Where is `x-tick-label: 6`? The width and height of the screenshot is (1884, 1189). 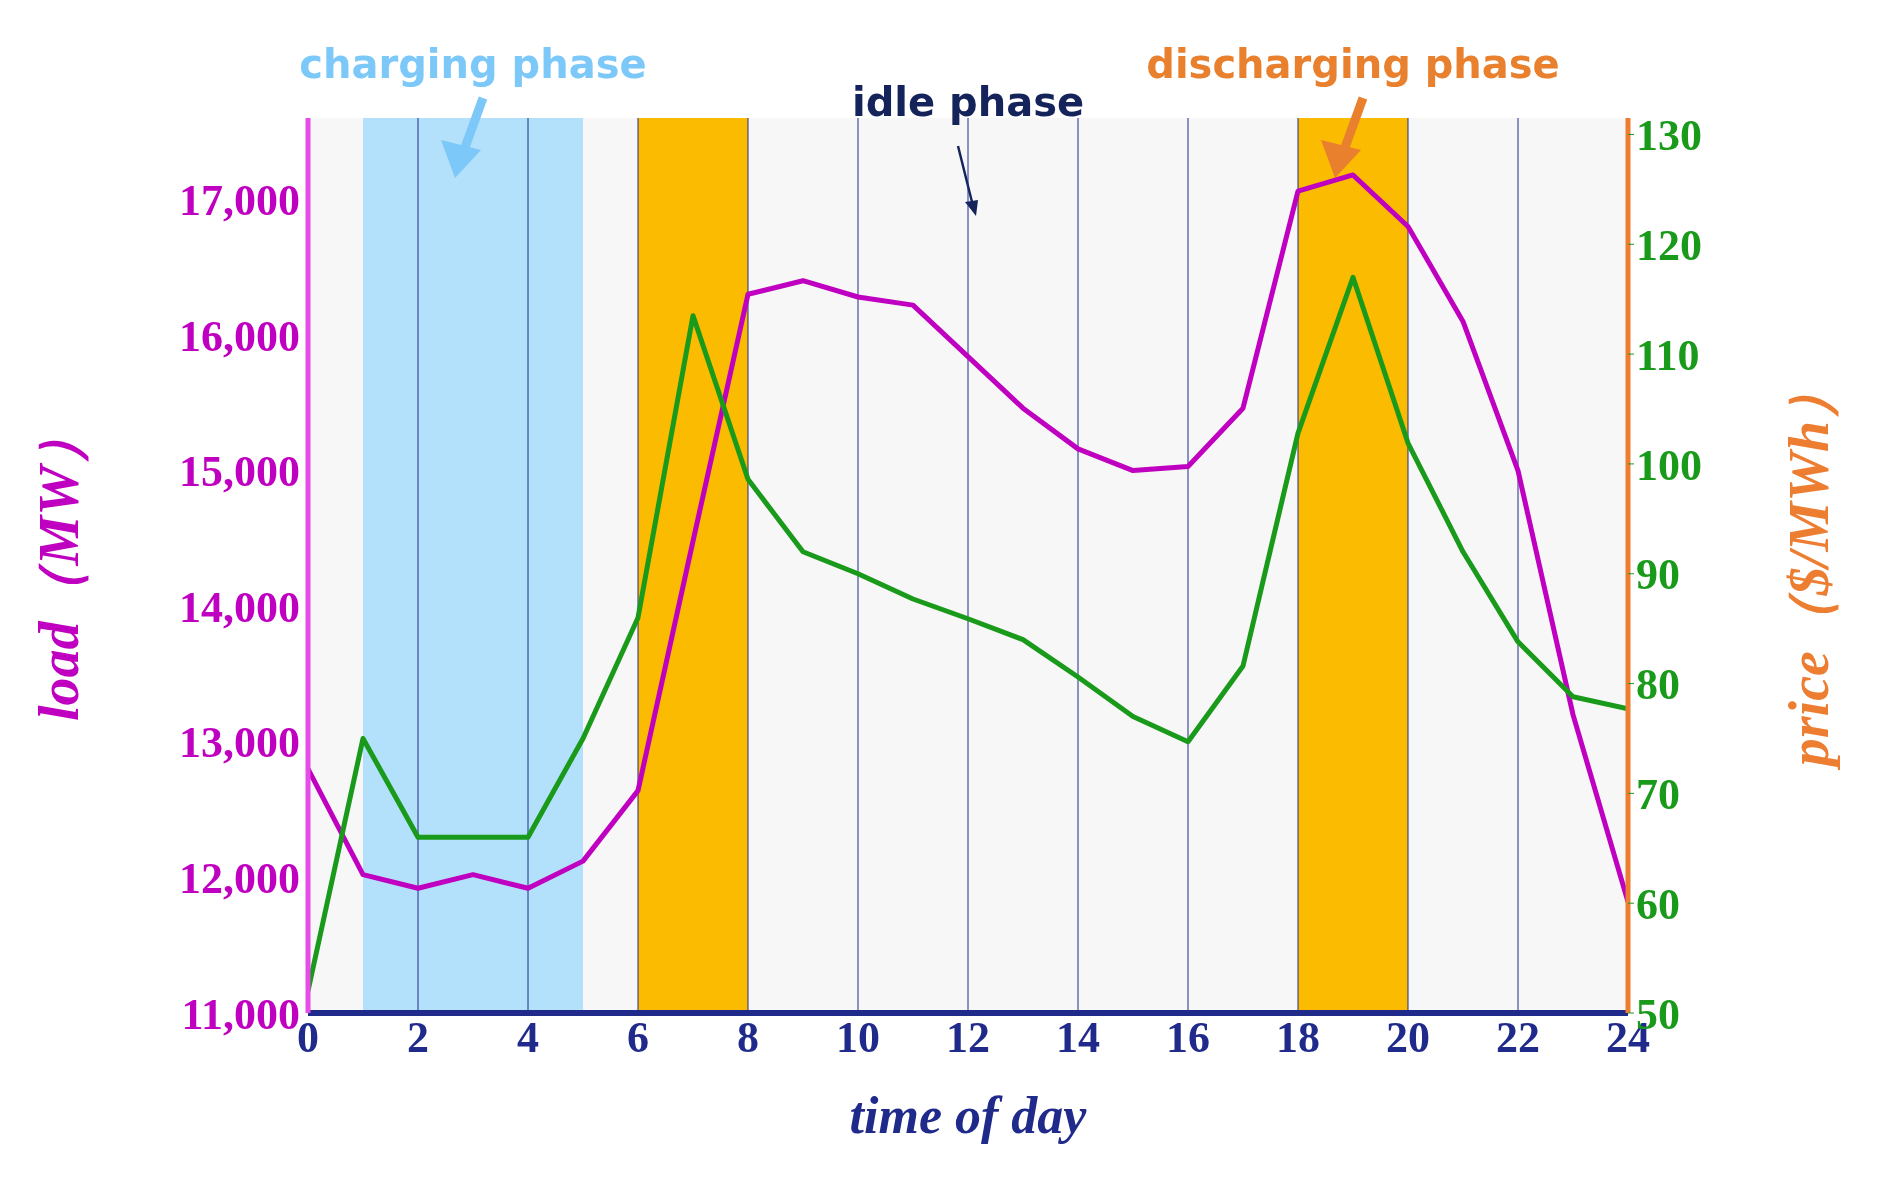
x-tick-label: 6 is located at coordinates (638, 1038).